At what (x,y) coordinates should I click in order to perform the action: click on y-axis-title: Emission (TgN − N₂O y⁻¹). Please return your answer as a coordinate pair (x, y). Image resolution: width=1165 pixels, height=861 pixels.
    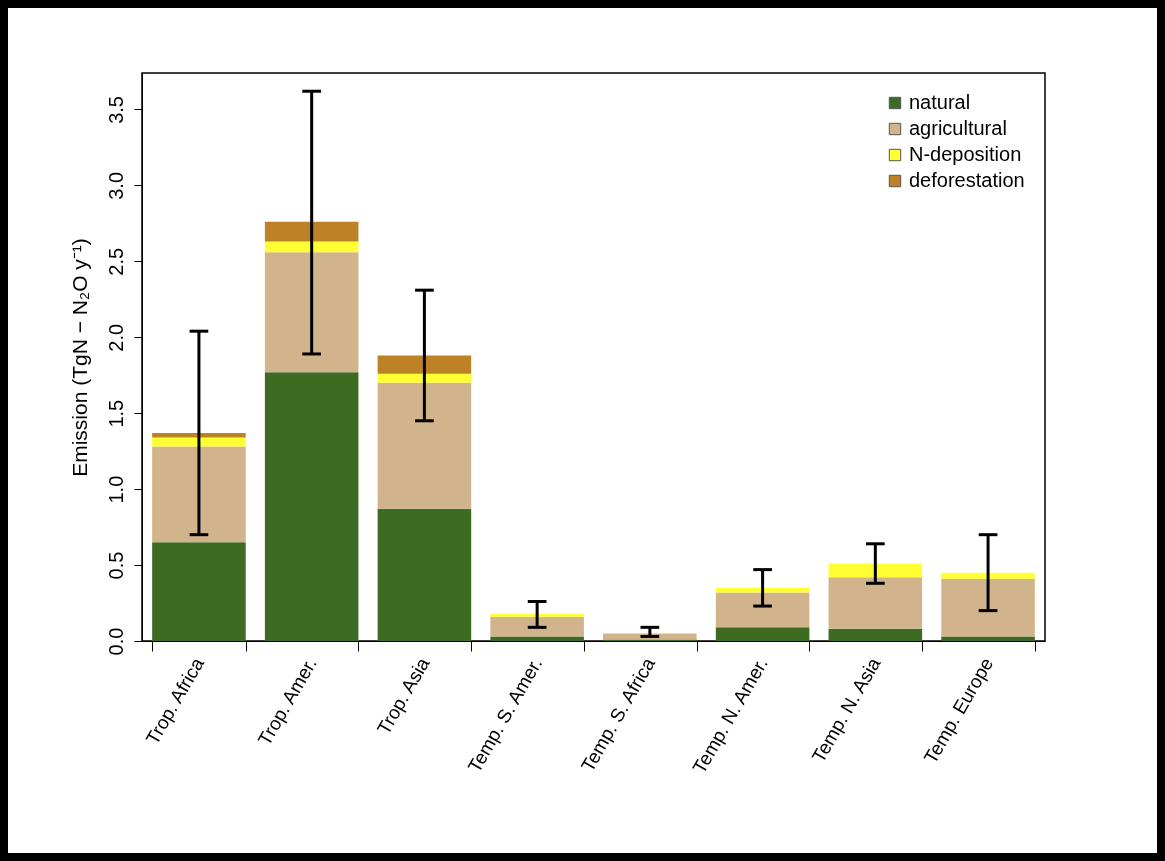
    Looking at the image, I should click on (79, 357).